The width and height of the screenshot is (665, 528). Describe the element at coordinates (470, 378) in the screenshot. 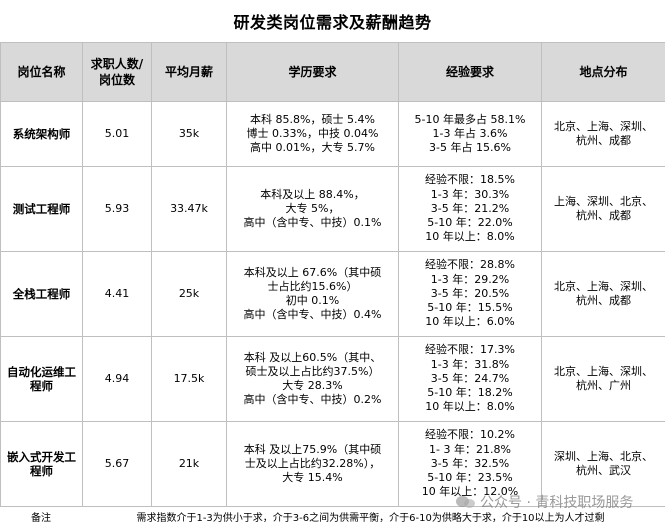

I see `cell-experience-line: 3-5 年：24.7%` at that location.